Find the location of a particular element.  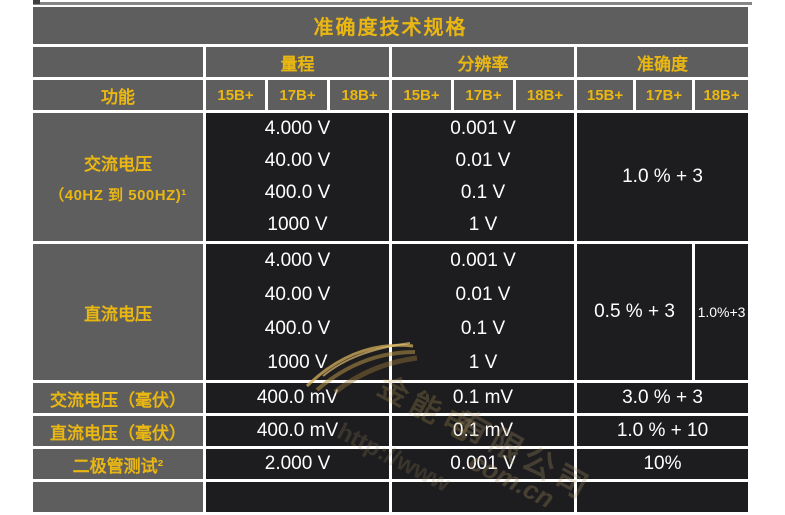

diode-test-range-cell: 2.000 V is located at coordinates (297, 464).